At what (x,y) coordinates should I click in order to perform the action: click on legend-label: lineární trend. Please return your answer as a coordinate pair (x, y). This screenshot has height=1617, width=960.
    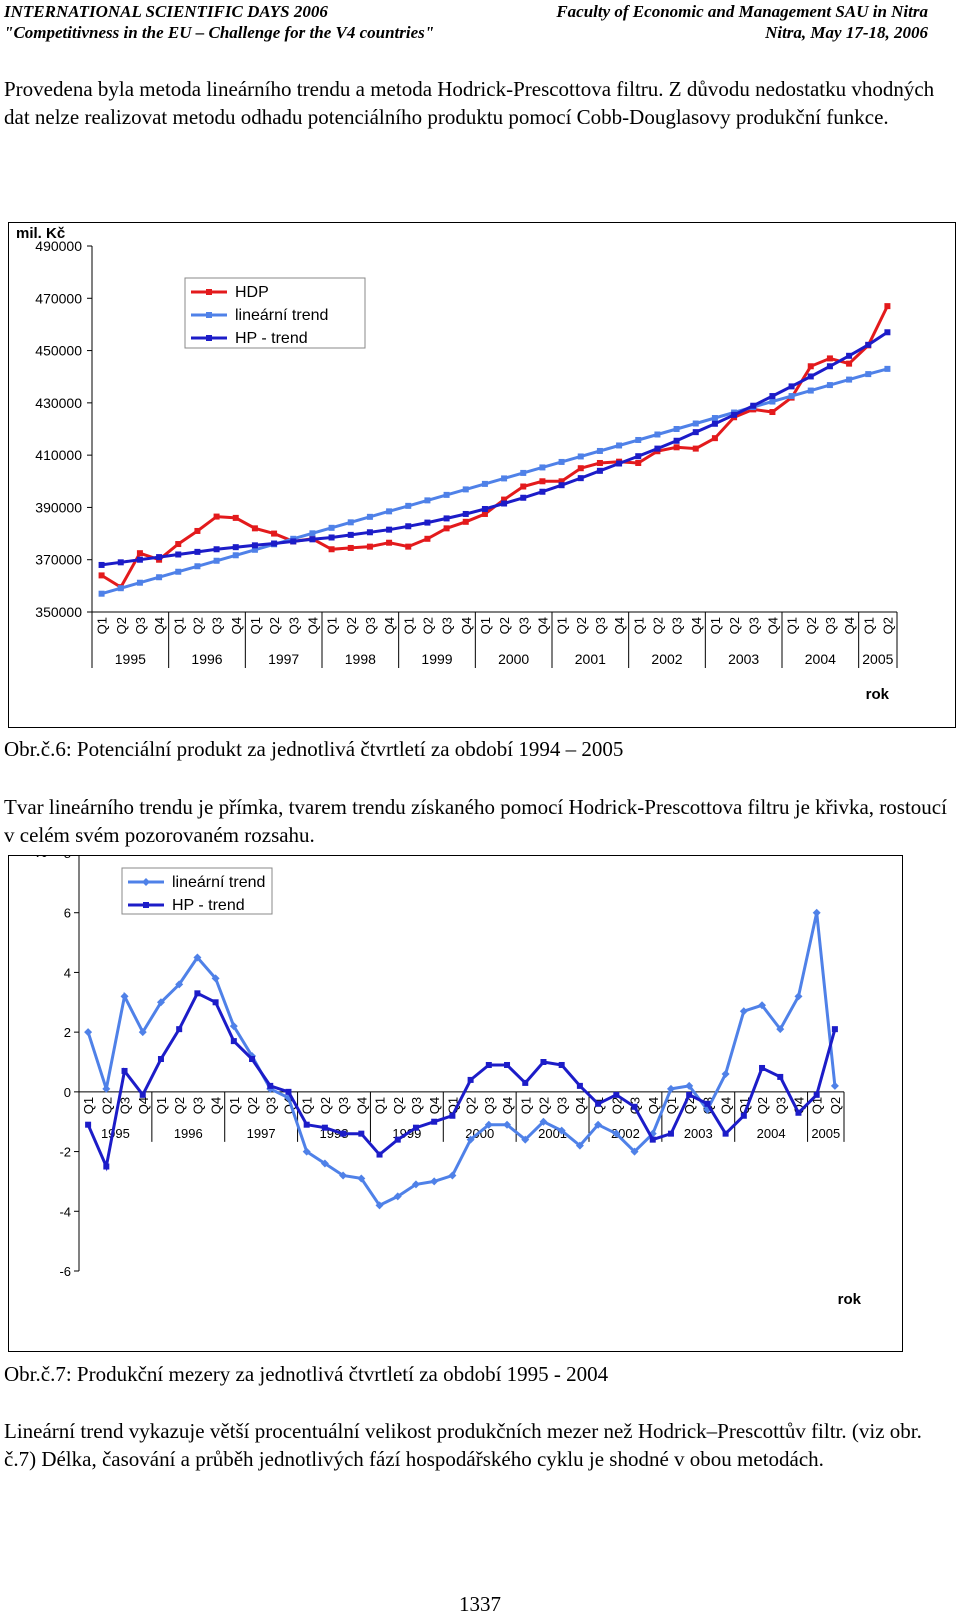
    Looking at the image, I should click on (281, 315).